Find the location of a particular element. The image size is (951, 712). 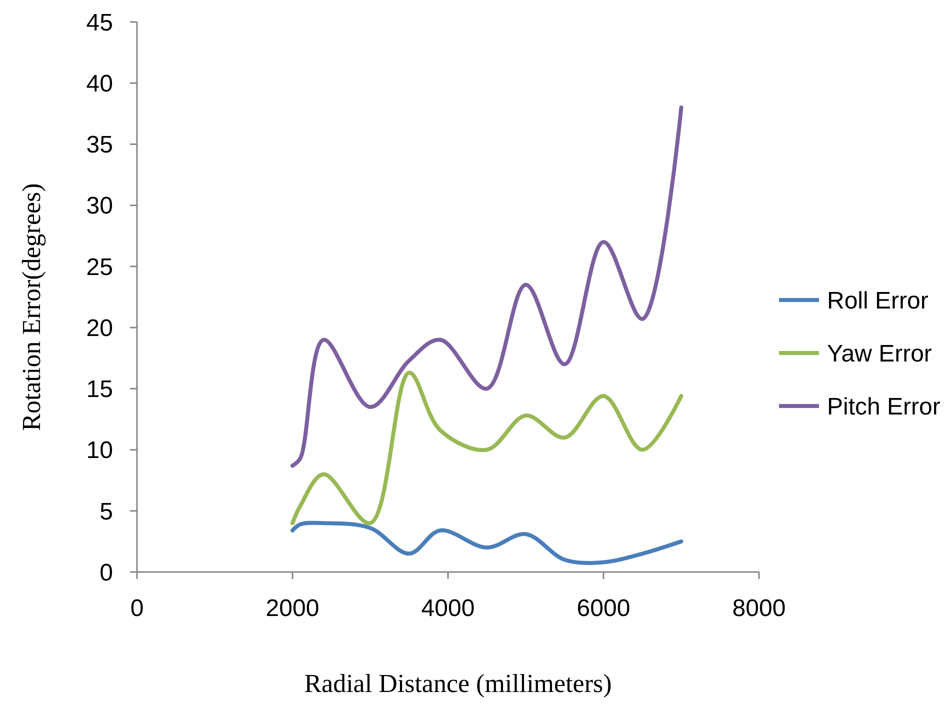

y-axis-title: Rotation Error(degrees) is located at coordinates (31, 307).